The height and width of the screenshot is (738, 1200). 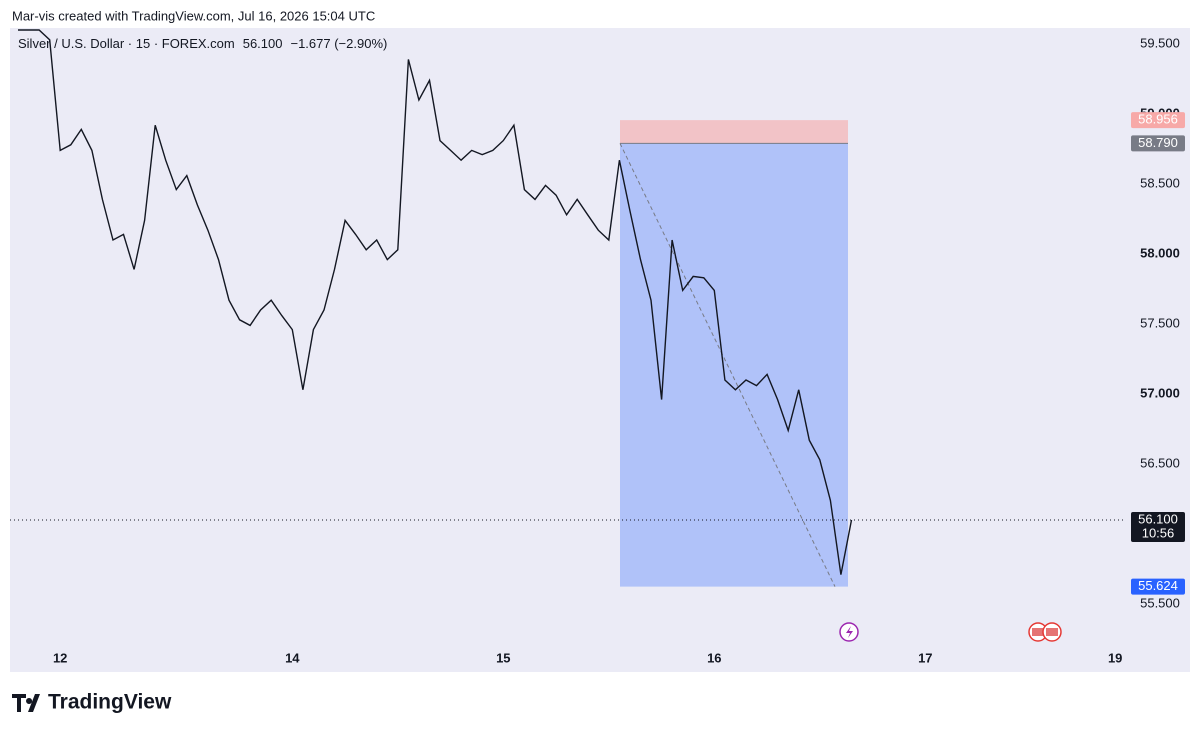 I want to click on x-tick-label: 16, so click(x=714, y=657).